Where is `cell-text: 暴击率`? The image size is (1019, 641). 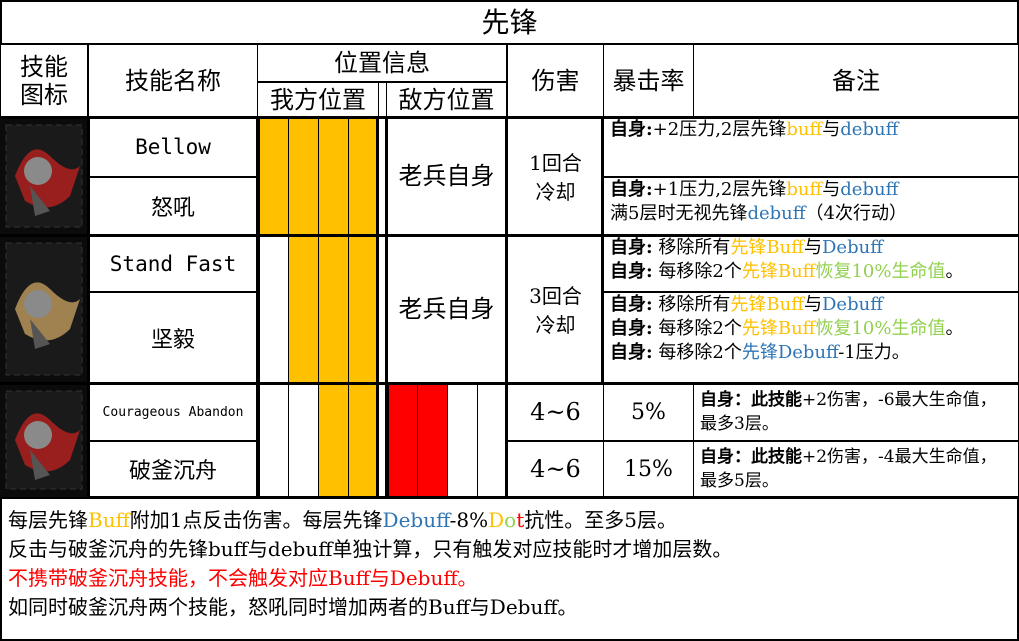 cell-text: 暴击率 is located at coordinates (648, 80).